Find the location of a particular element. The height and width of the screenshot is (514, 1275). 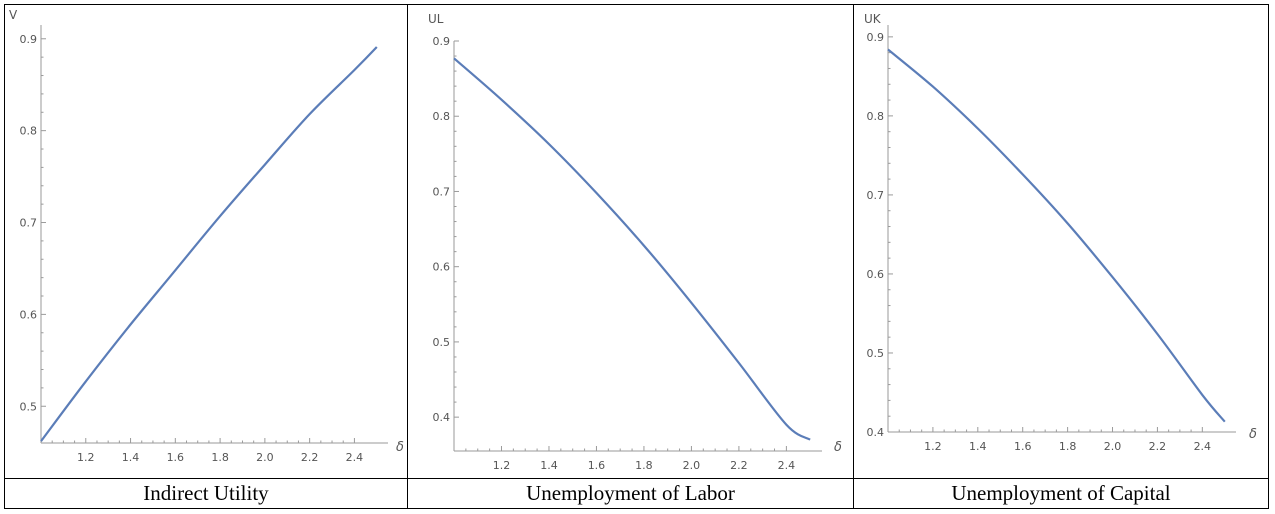

caption-divider is located at coordinates (636, 478).